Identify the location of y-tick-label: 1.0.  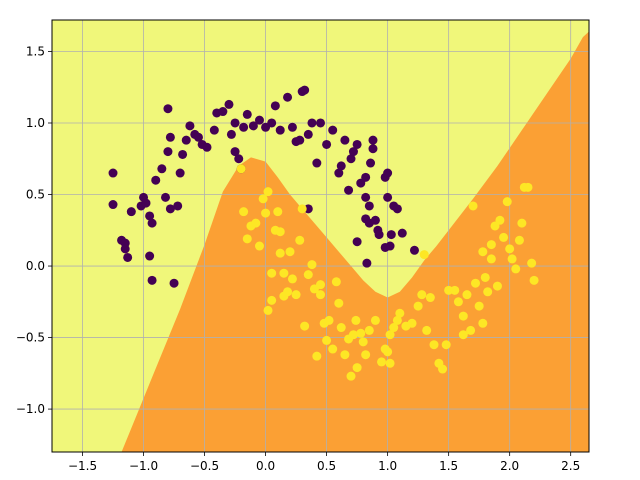
(35, 123).